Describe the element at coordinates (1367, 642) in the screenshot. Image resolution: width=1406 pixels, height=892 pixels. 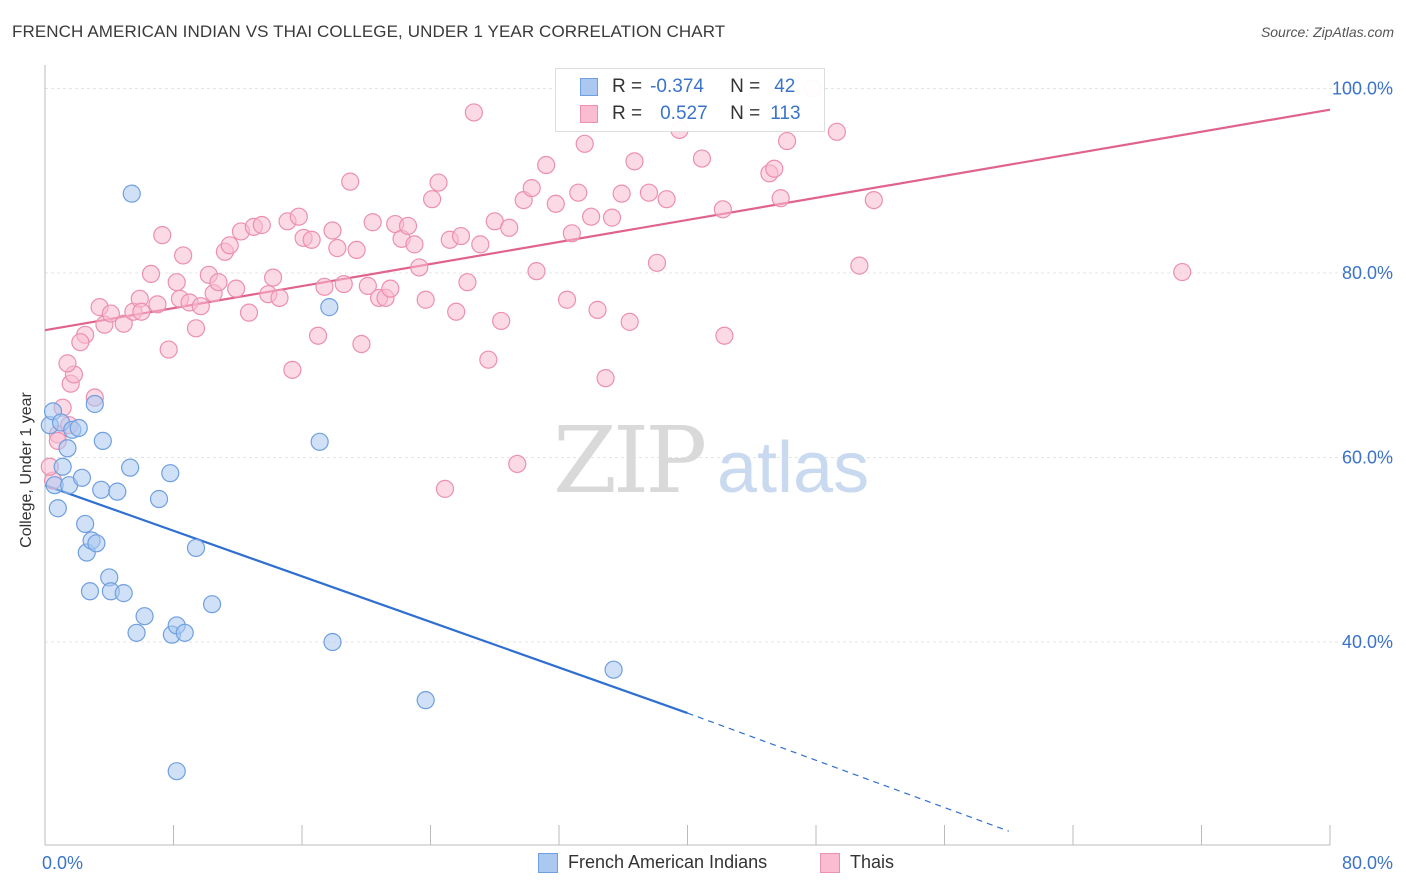
I see `y-tick-label: 40.0%` at that location.